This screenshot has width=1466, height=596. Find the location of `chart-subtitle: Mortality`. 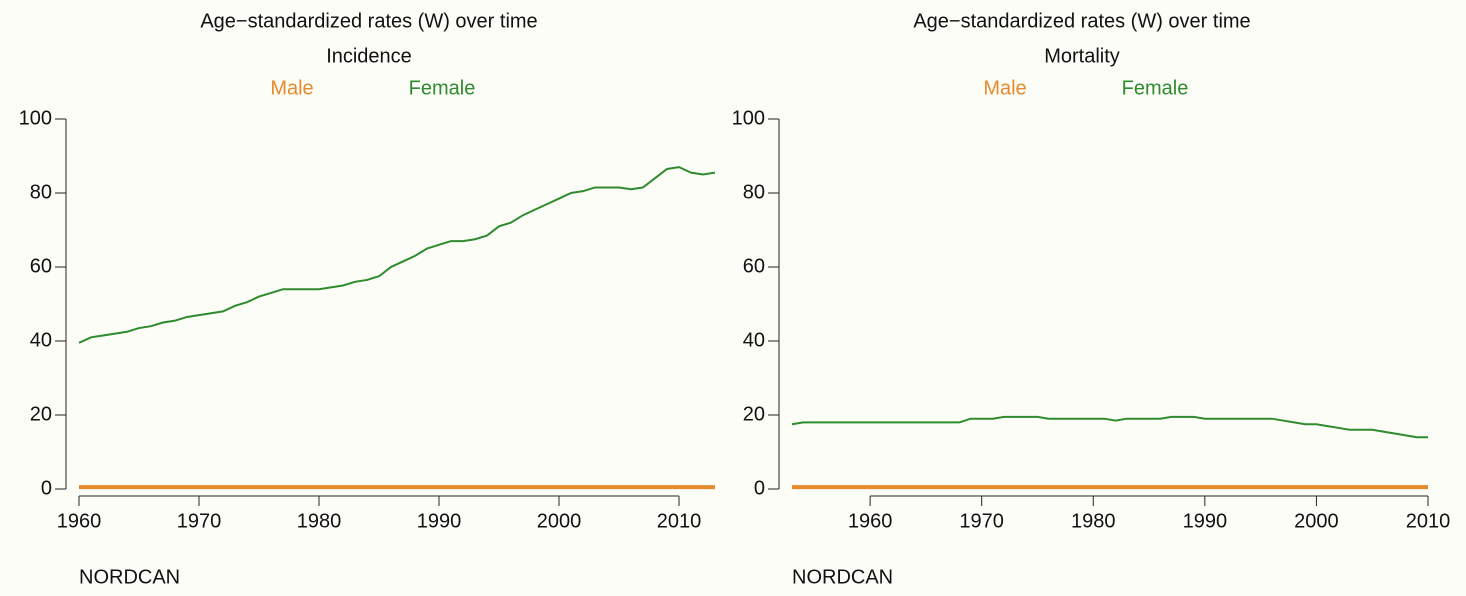

chart-subtitle: Mortality is located at coordinates (1082, 56).